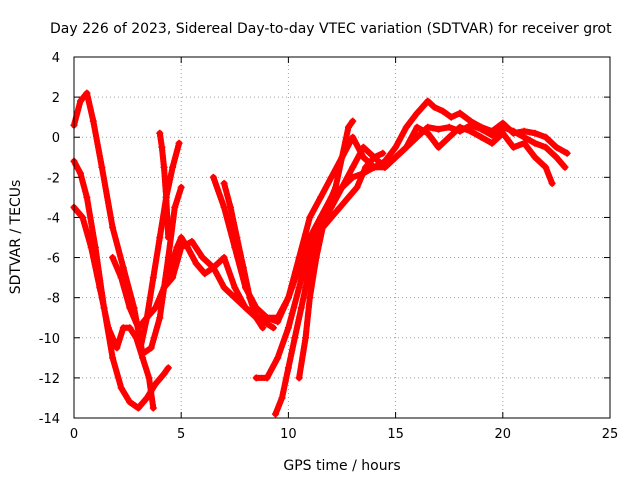  Describe the element at coordinates (74, 434) in the screenshot. I see `x-tick-label: 0` at that location.